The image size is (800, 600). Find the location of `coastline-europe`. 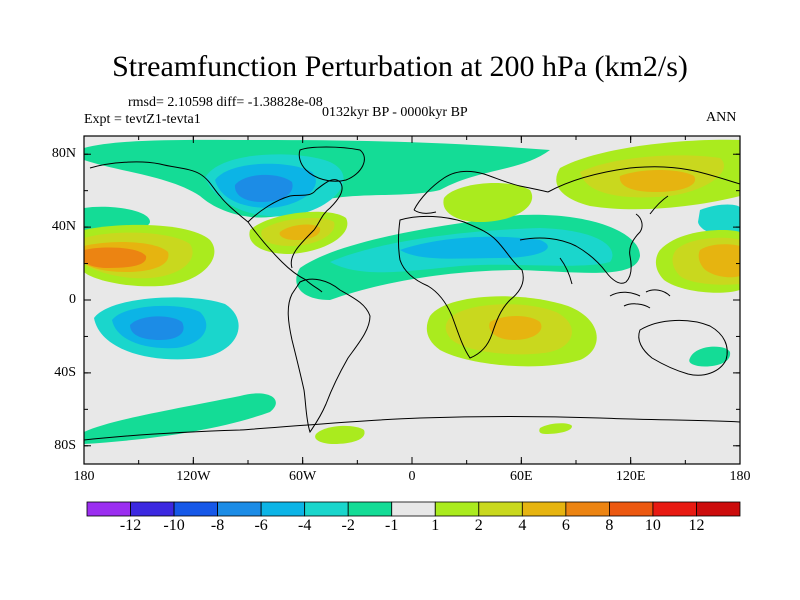

coastline-europe is located at coordinates (481, 192).